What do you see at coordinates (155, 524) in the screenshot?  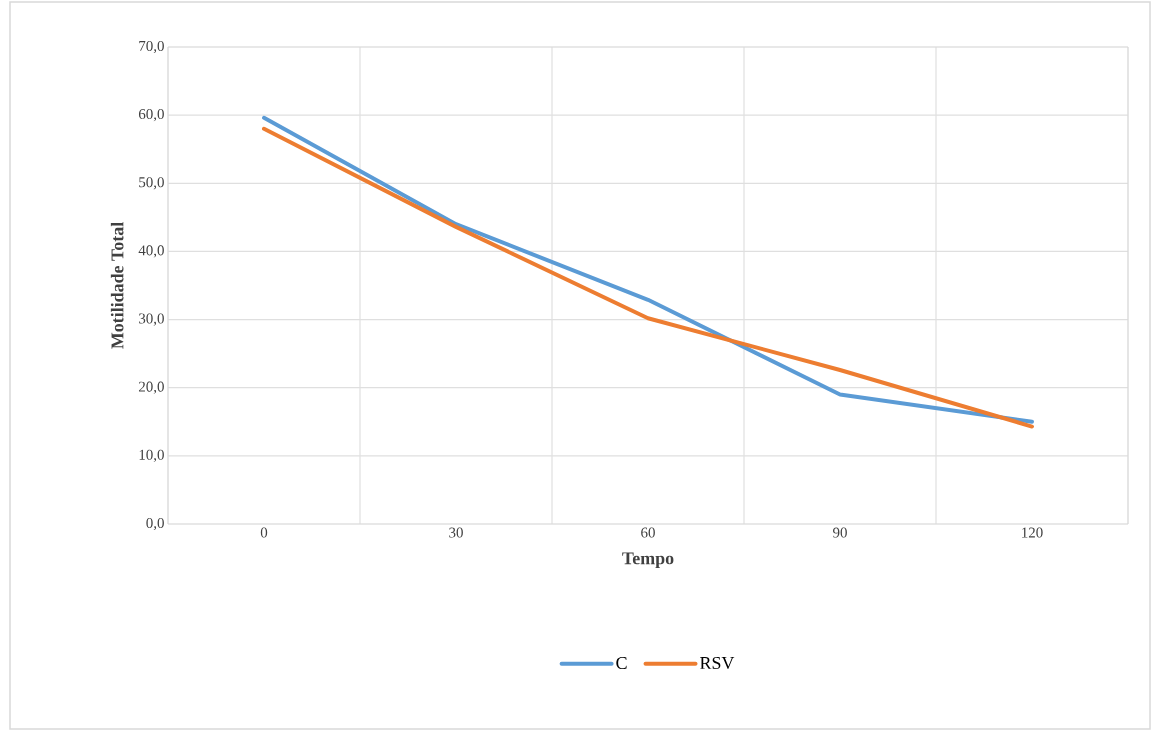 I see `y-tick-label: 0,0` at bounding box center [155, 524].